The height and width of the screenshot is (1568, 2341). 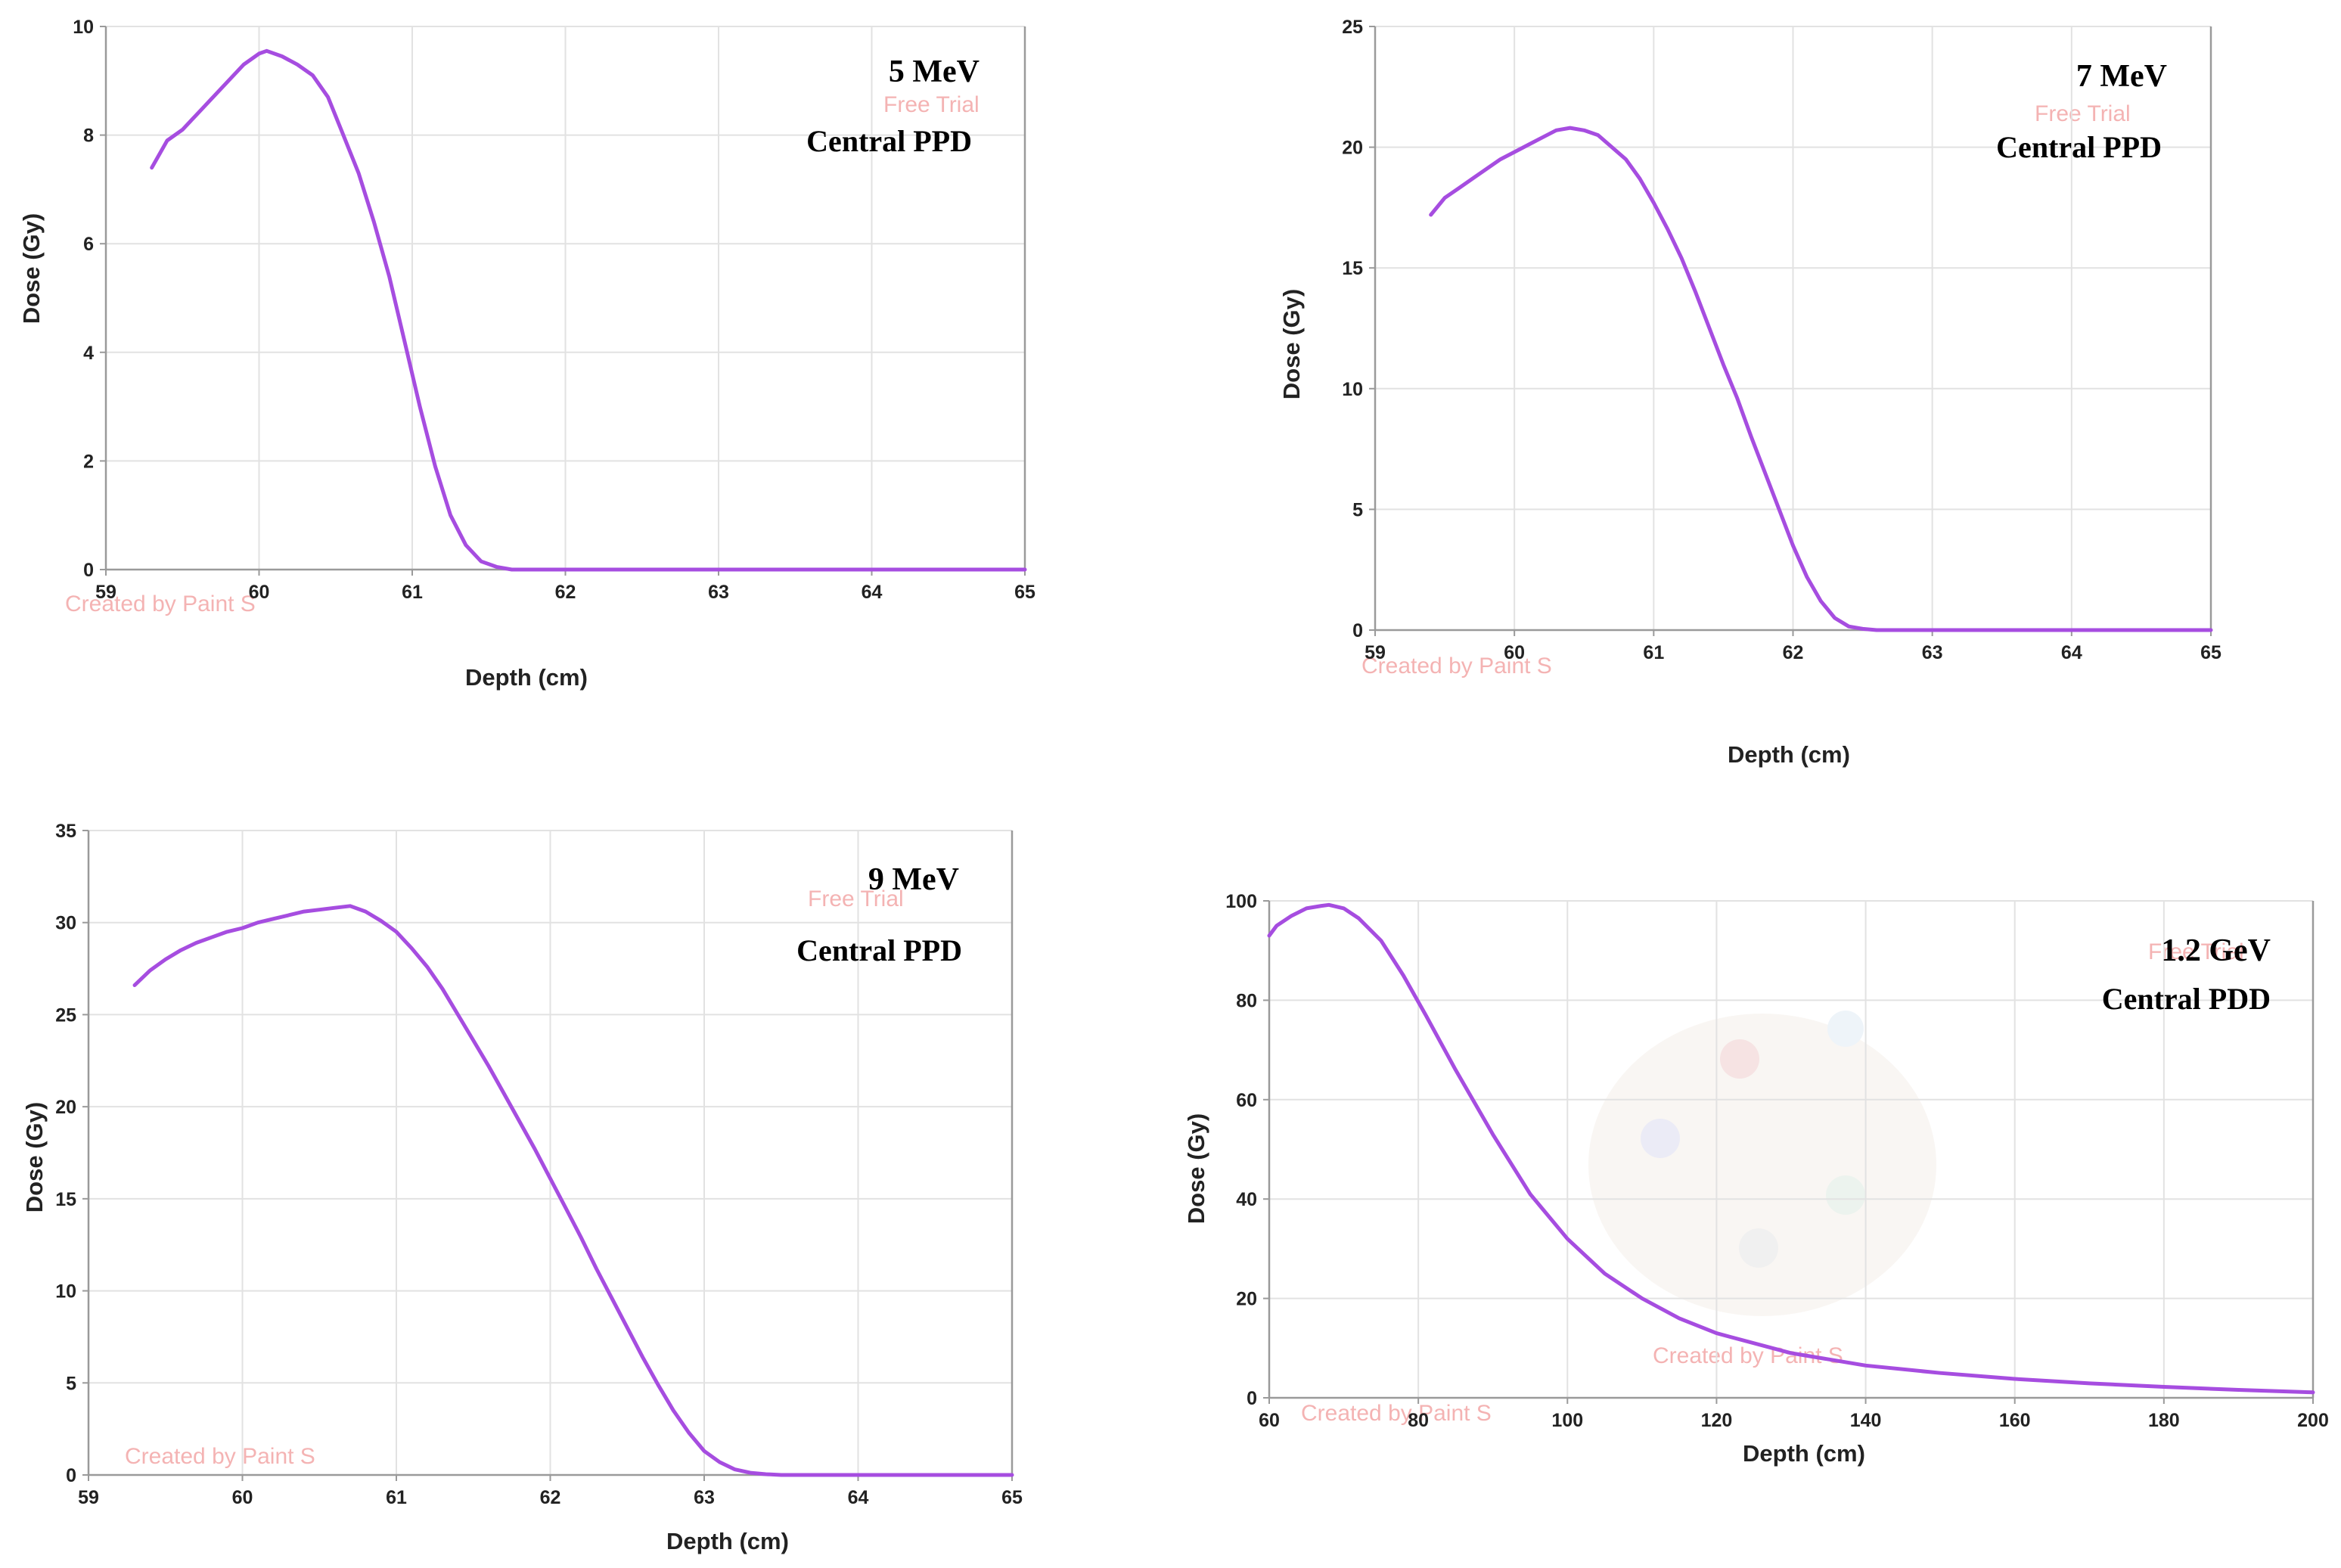 What do you see at coordinates (934, 72) in the screenshot?
I see `chart-title: 5 MeV` at bounding box center [934, 72].